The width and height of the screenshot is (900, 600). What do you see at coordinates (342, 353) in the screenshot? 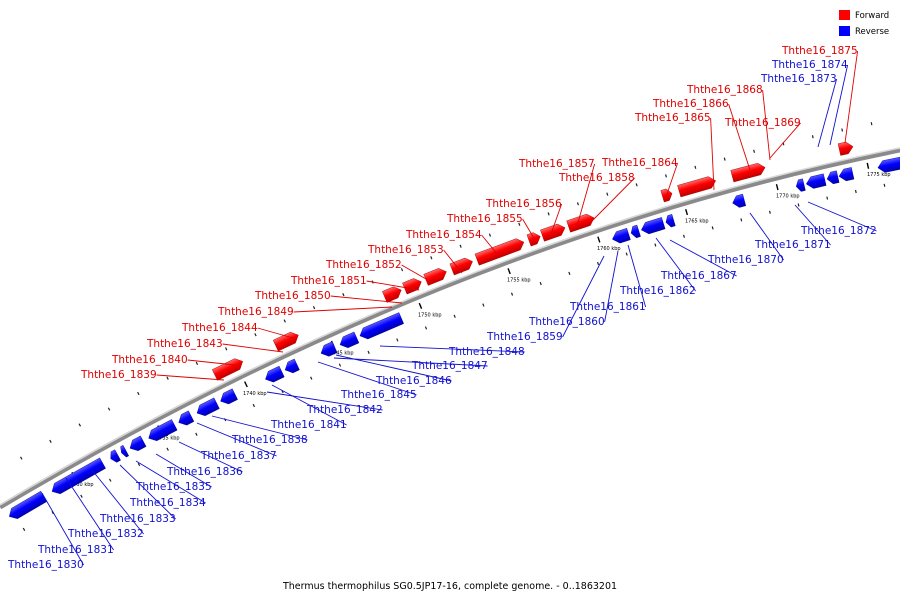
I see `tick-label: 1745 kbp` at bounding box center [342, 353].